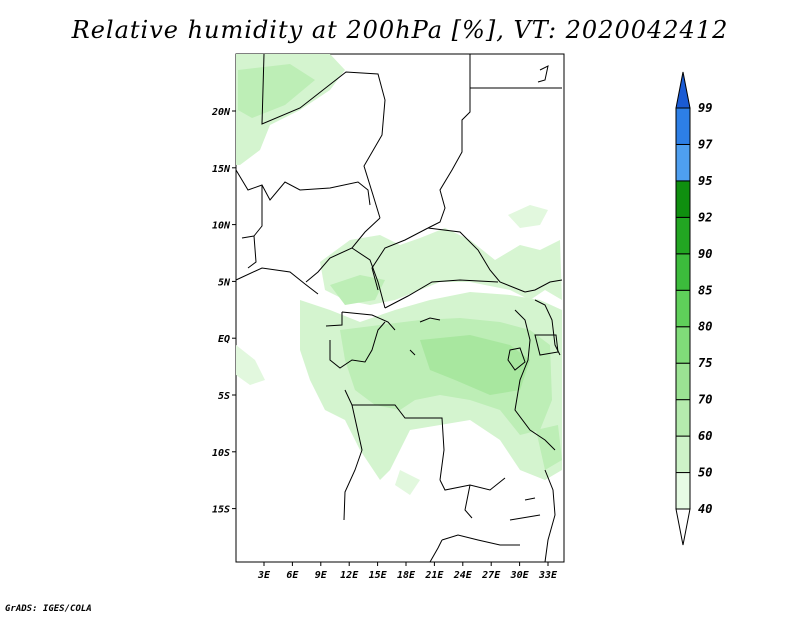 Image resolution: width=800 pixels, height=618 pixels. I want to click on longitude-label: 24E, so click(463, 575).